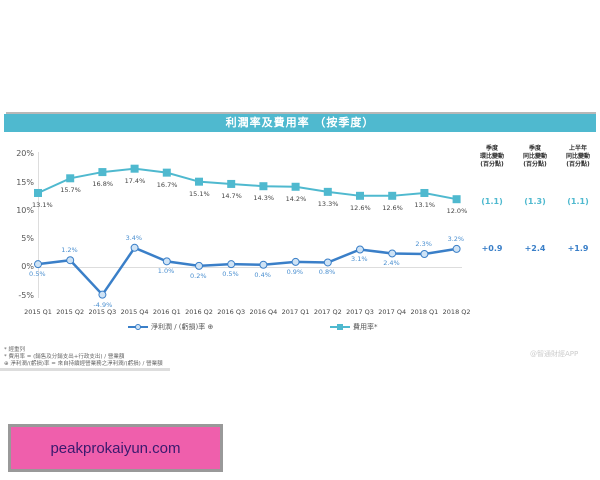 The height and width of the screenshot is (480, 600). Describe the element at coordinates (135, 180) in the screenshot. I see `expense-data-label: 17.4%` at that location.